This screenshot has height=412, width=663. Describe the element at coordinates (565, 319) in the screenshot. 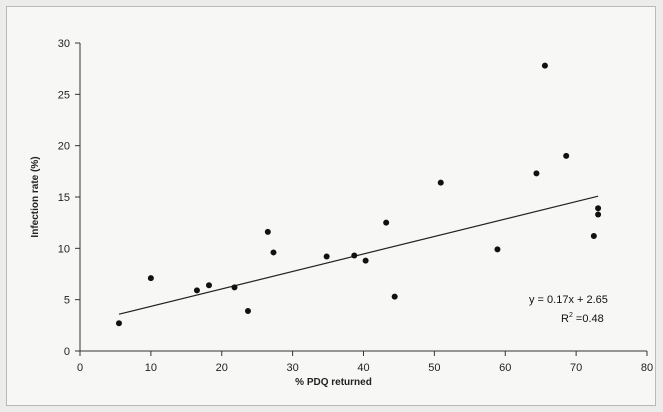

I see `r-squared-prefix: R` at that location.